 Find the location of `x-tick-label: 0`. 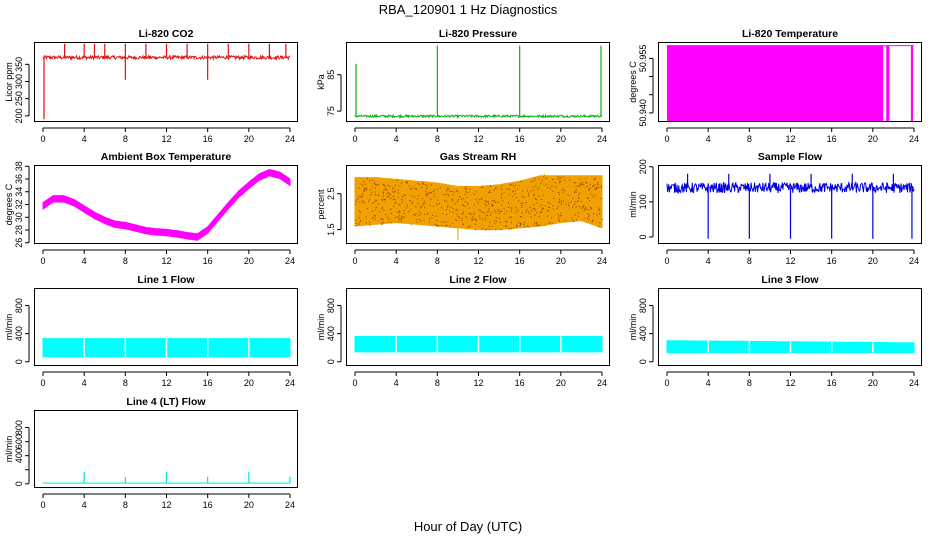

x-tick-label: 0 is located at coordinates (666, 383).